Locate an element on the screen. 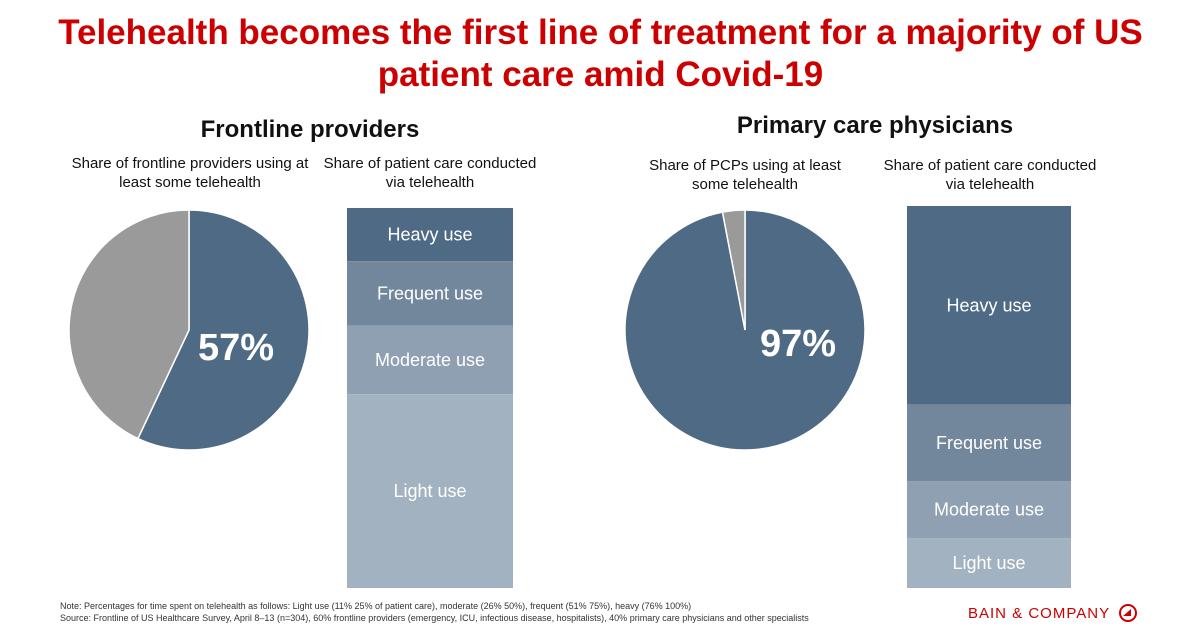 Image resolution: width=1201 pixels, height=628 pixels. pie-value-label: 57% is located at coordinates (236, 348).